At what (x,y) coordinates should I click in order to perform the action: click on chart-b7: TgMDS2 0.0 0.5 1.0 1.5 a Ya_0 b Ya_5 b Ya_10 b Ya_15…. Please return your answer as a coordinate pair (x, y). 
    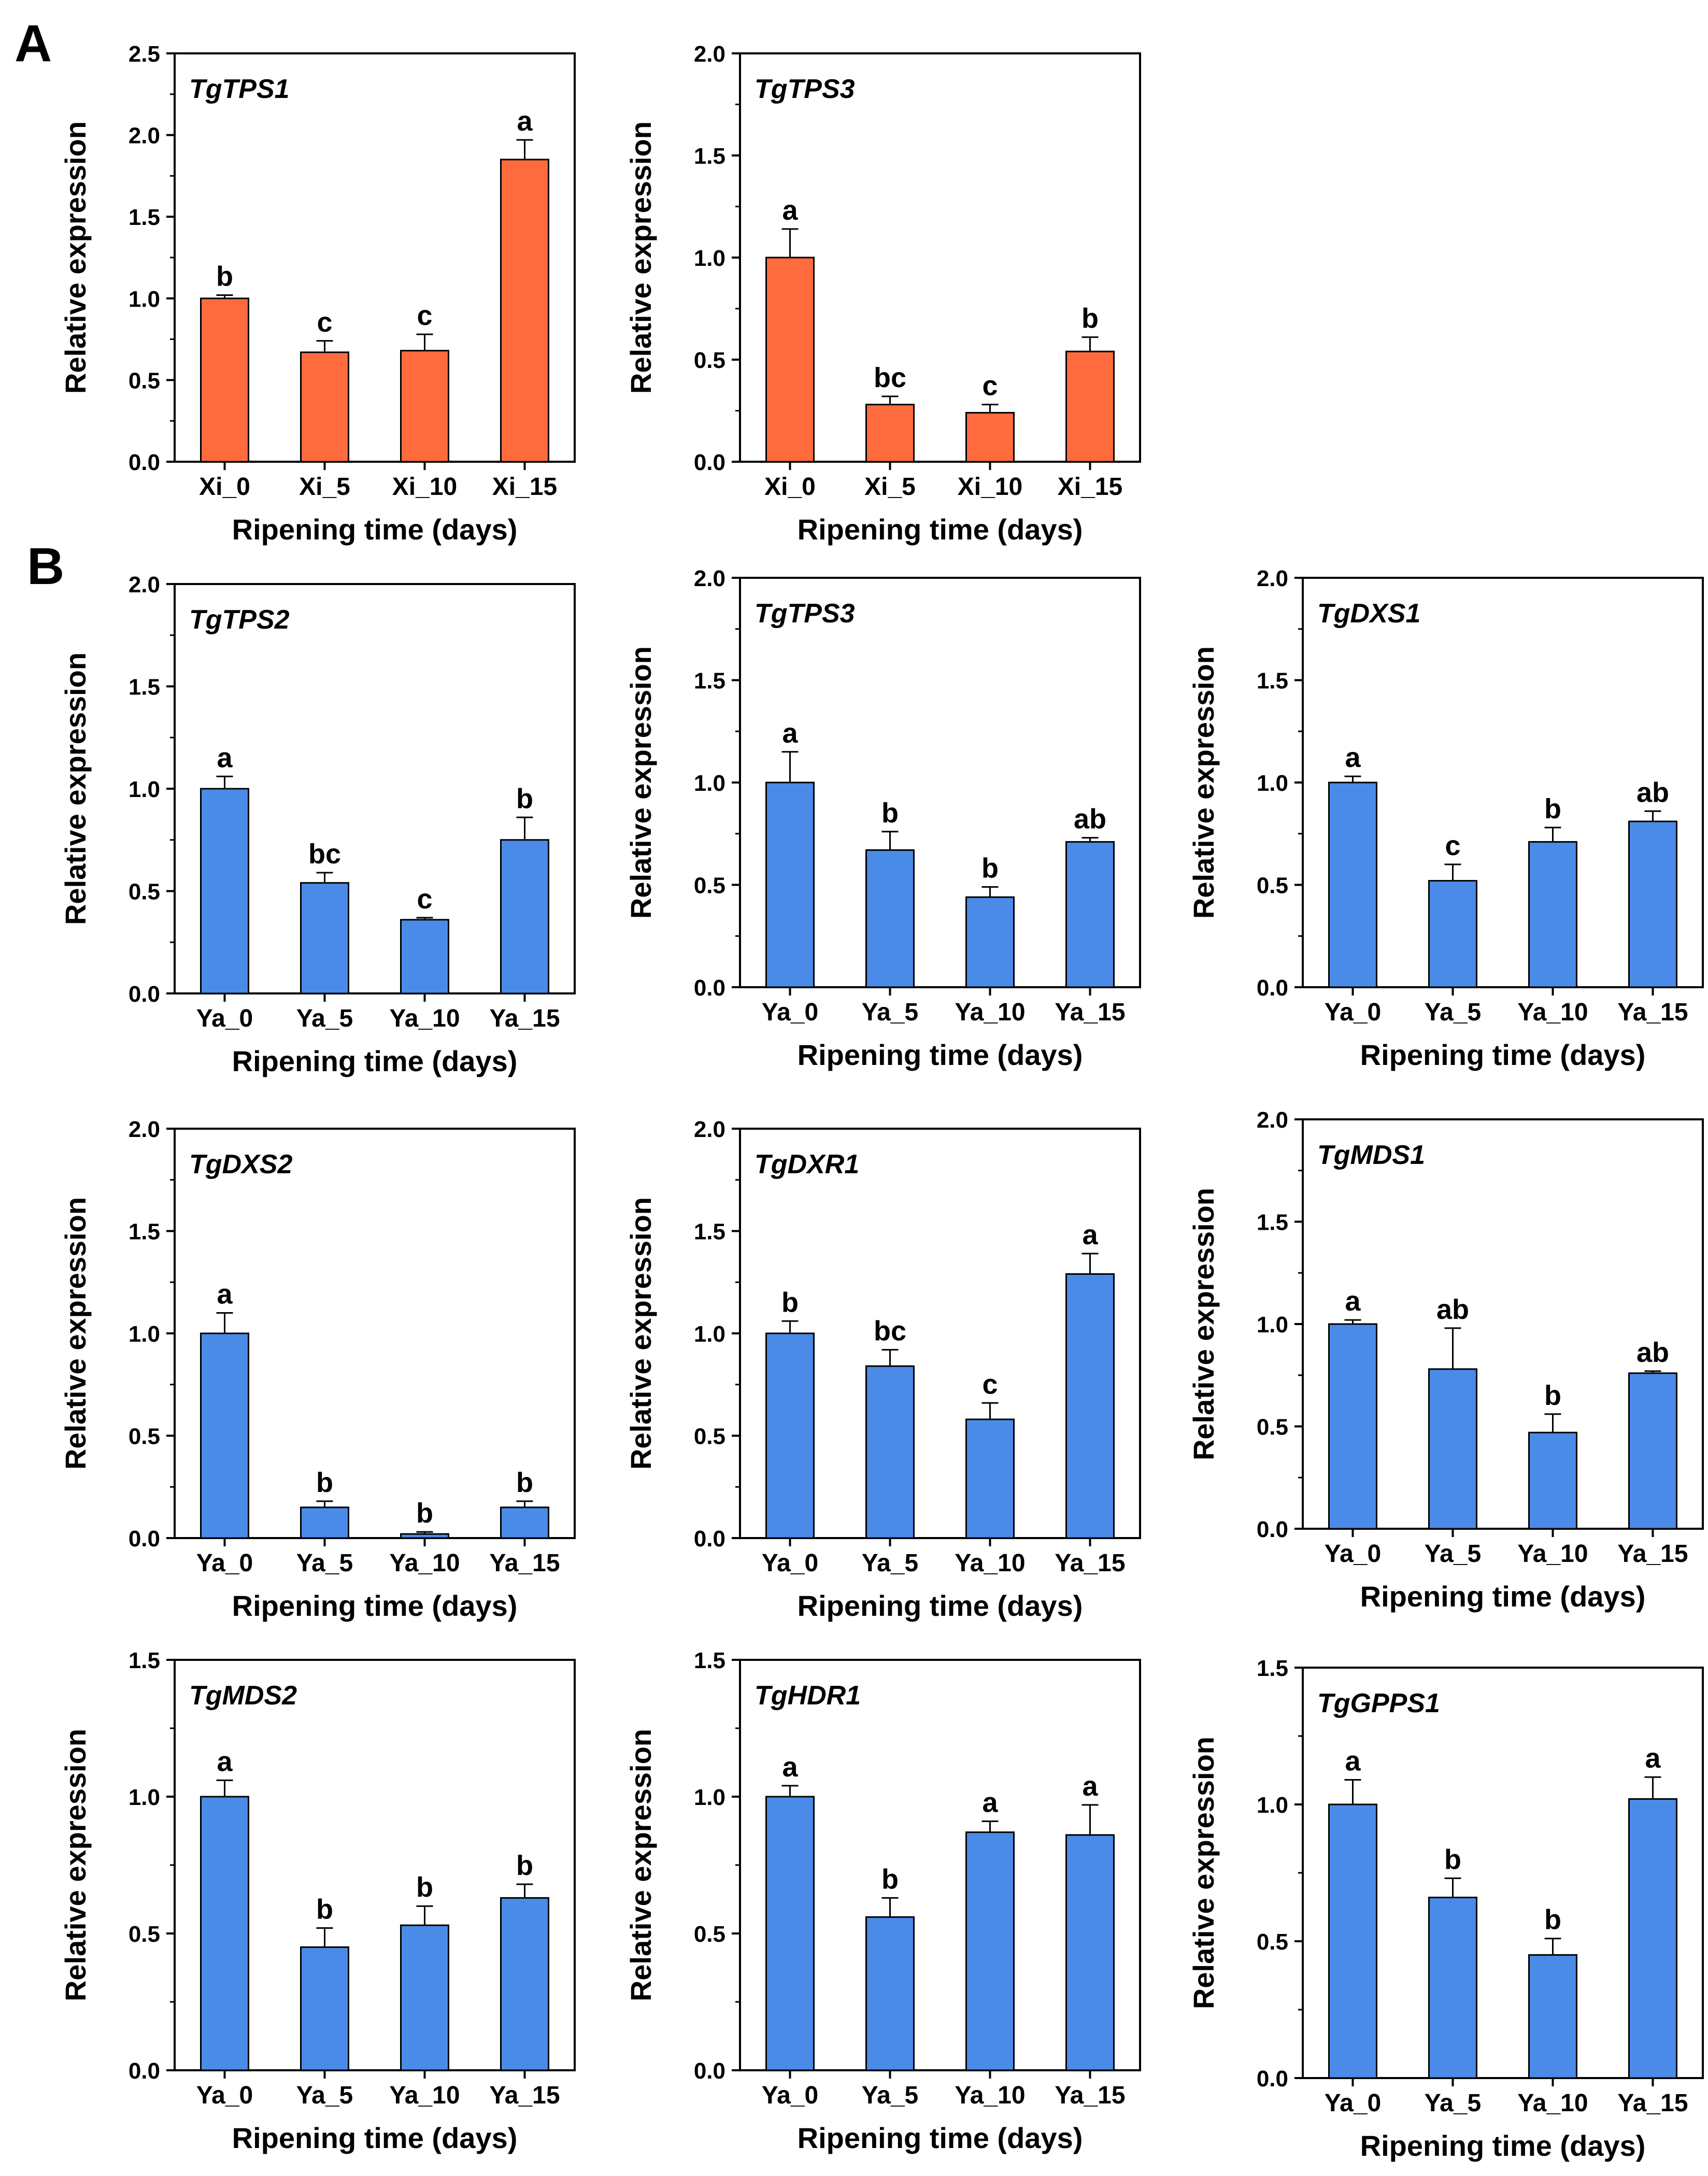
    Looking at the image, I should click on (317, 1901).